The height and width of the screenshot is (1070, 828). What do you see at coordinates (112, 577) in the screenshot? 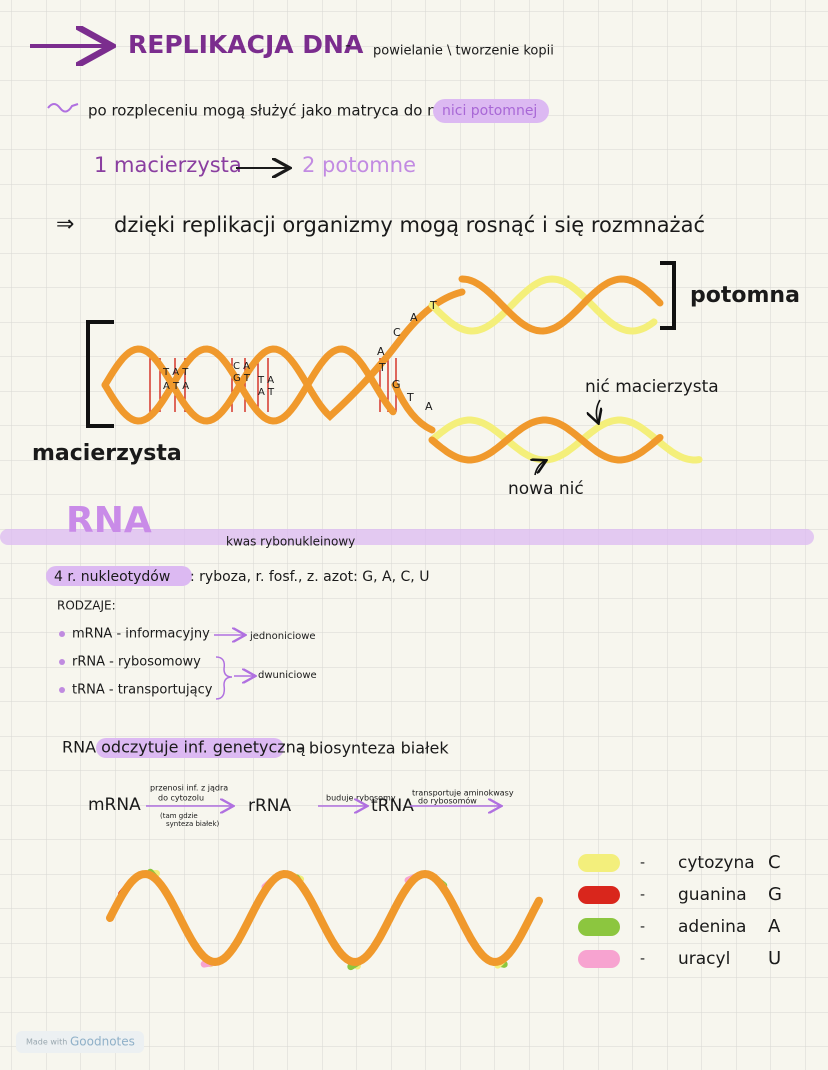
I see `text: 4 r. nukleotydów` at bounding box center [112, 577].